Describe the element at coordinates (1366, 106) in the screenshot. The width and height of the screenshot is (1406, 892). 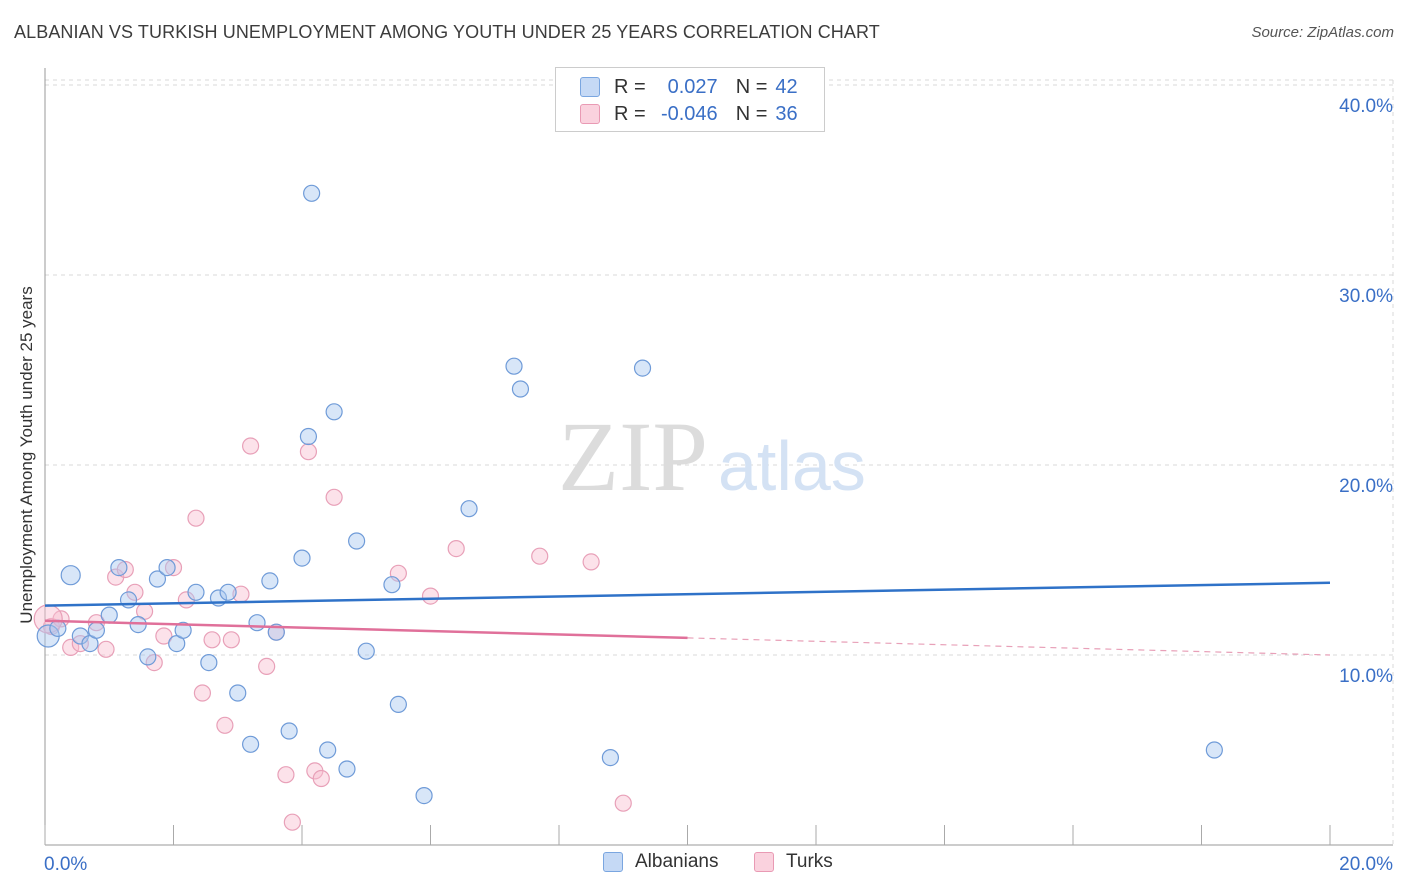
I see `y-tick-label: 40.0%` at that location.